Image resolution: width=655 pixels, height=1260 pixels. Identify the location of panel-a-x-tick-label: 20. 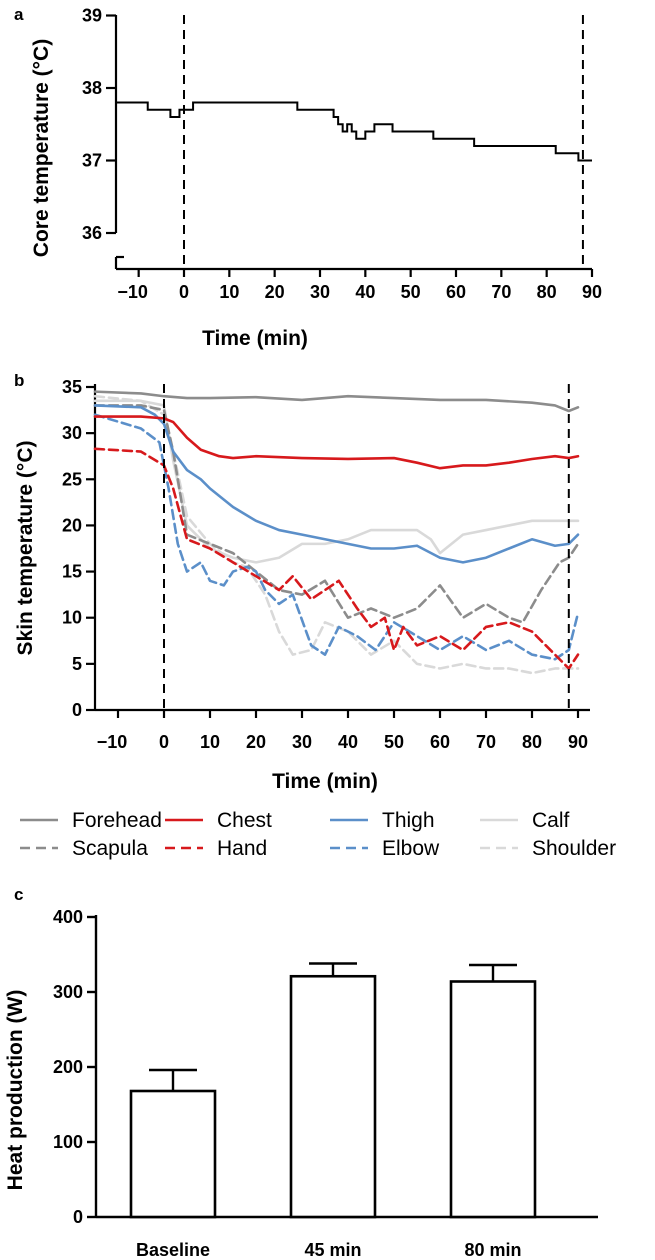
(275, 292).